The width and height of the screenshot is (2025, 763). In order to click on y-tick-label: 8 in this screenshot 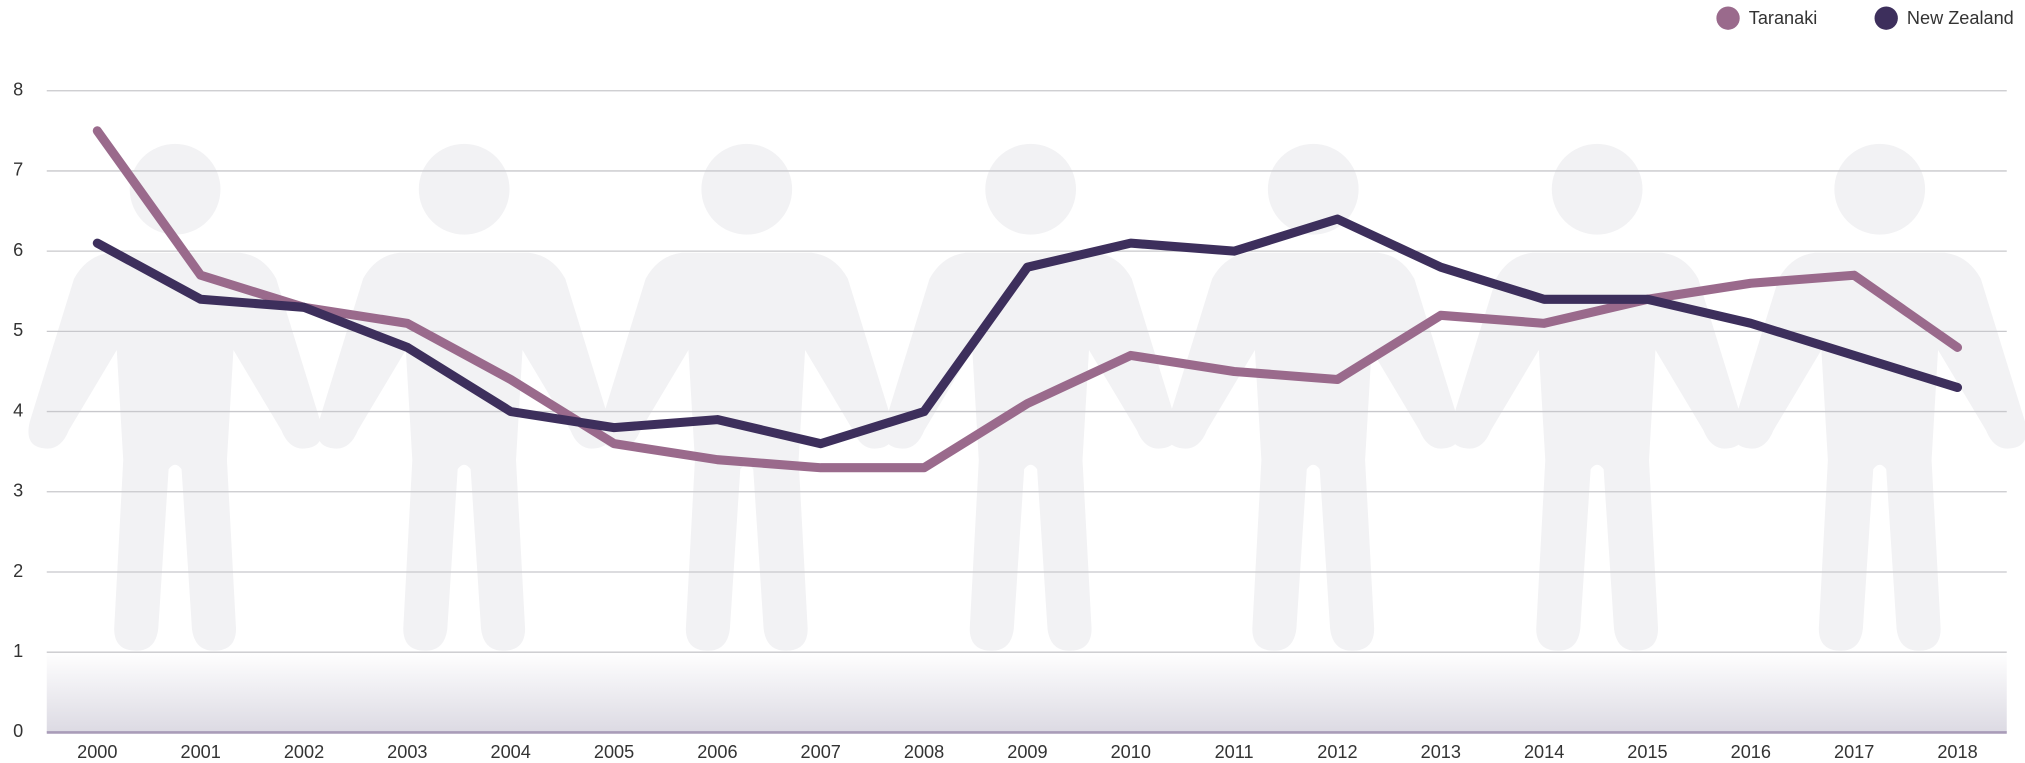, I will do `click(18, 90)`.